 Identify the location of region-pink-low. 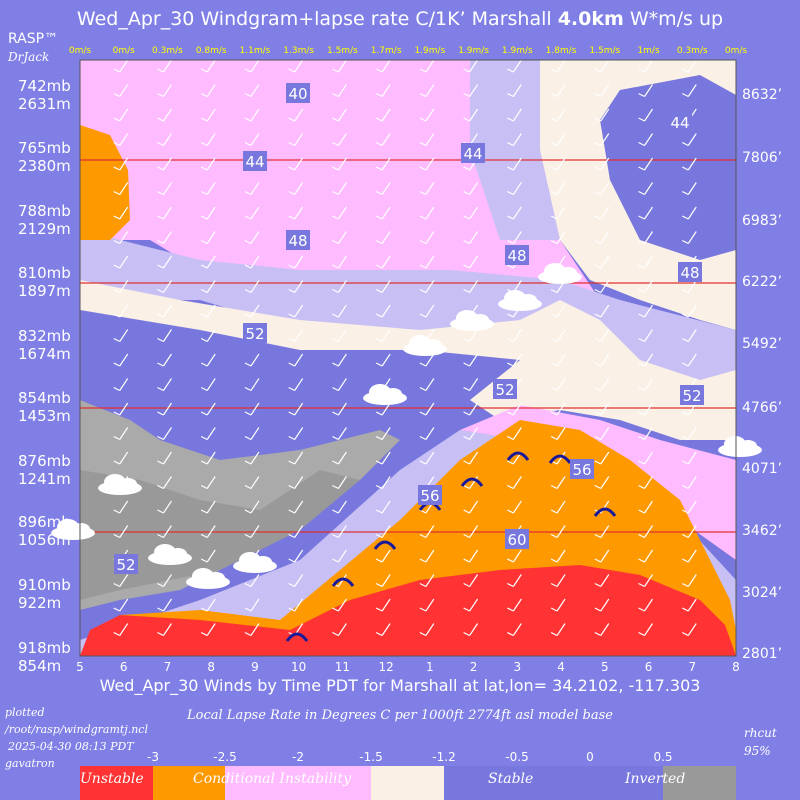
(598, 482).